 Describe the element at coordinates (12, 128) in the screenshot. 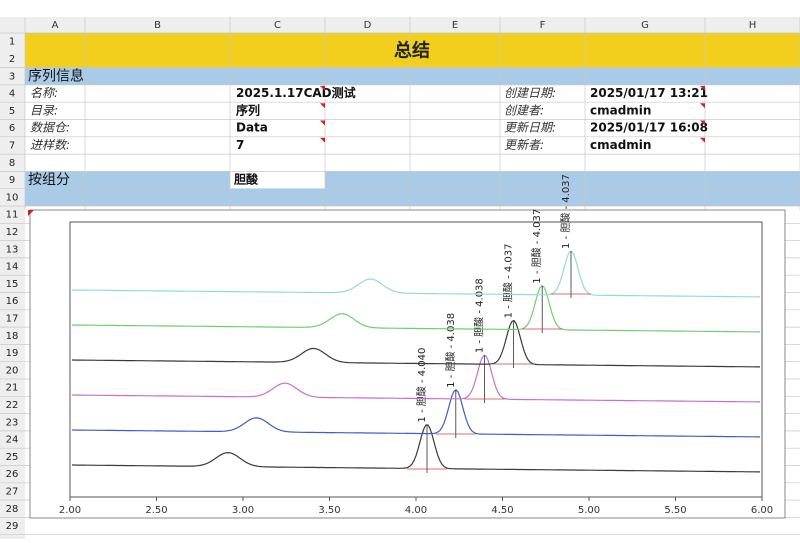

I see `row-number: 6` at that location.